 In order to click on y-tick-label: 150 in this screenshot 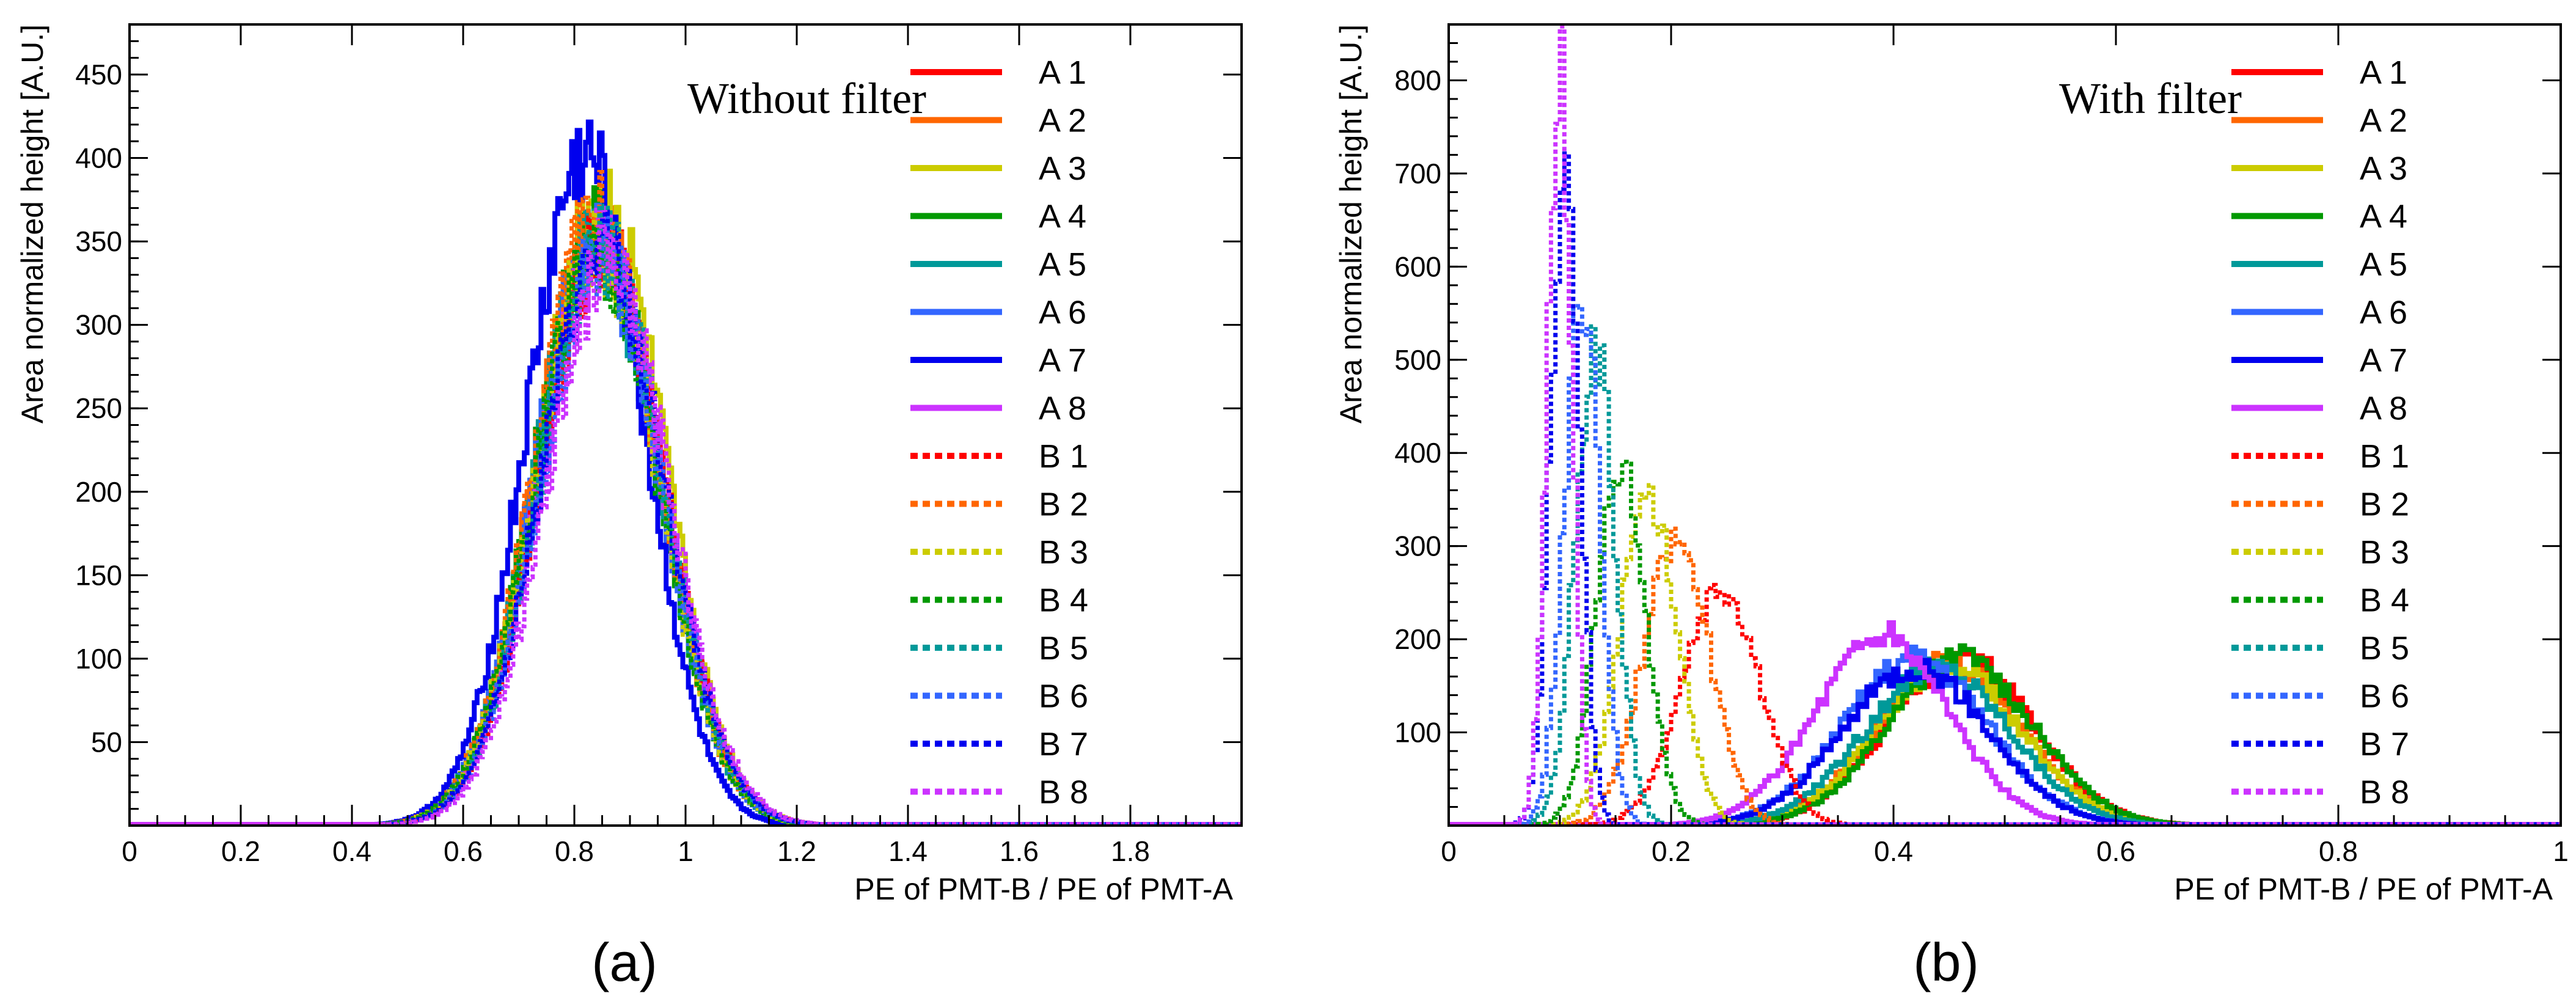, I will do `click(98, 575)`.